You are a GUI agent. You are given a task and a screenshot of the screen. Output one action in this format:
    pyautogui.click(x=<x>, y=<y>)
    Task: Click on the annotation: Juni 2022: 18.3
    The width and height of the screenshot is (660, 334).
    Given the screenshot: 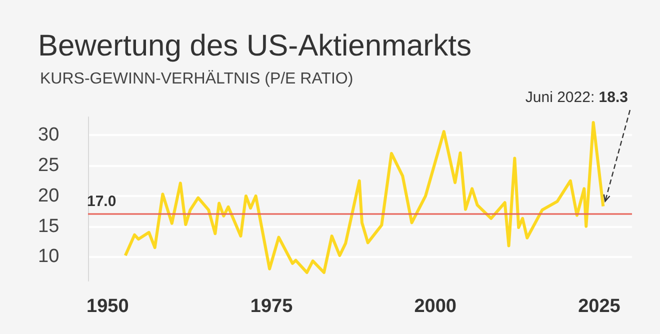 What is the action you would take?
    pyautogui.click(x=576, y=97)
    